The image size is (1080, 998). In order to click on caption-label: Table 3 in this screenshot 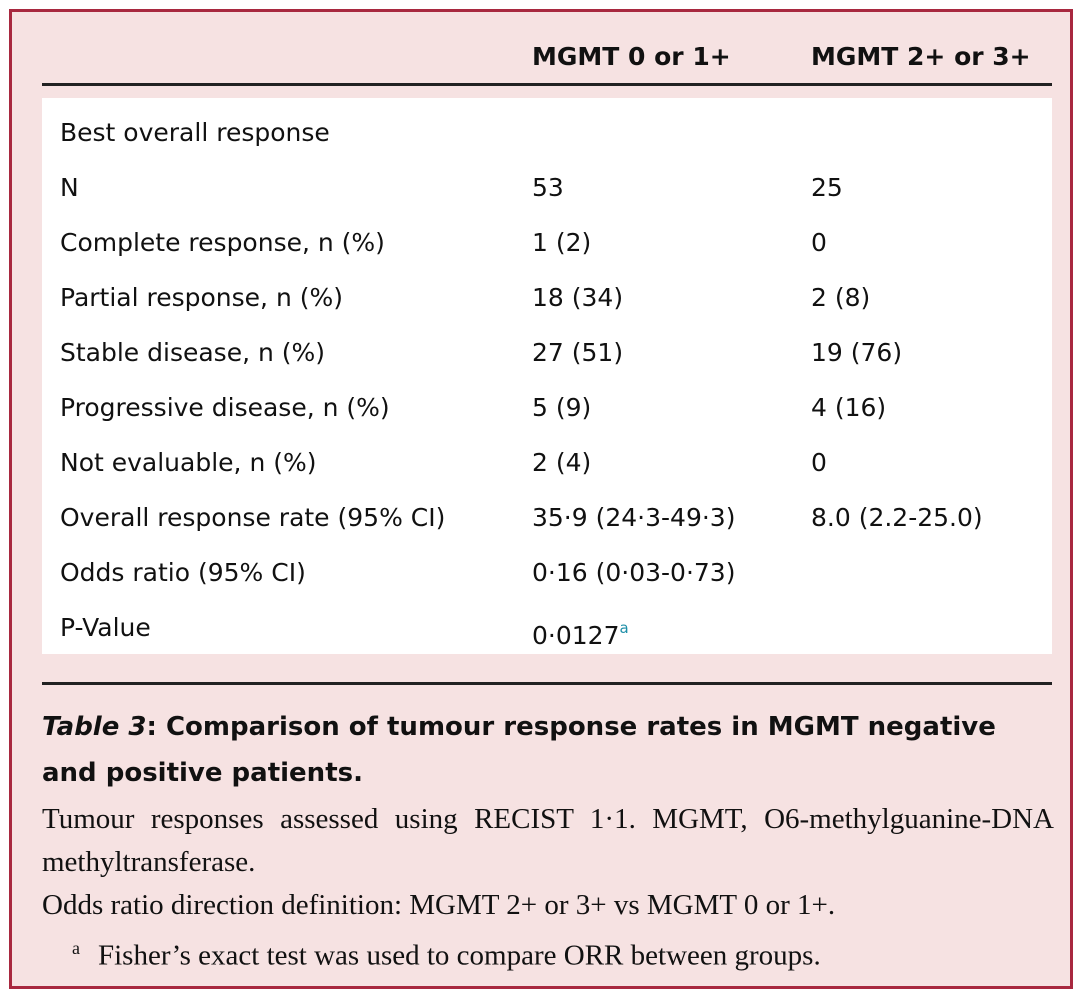, I will do `click(94, 727)`.